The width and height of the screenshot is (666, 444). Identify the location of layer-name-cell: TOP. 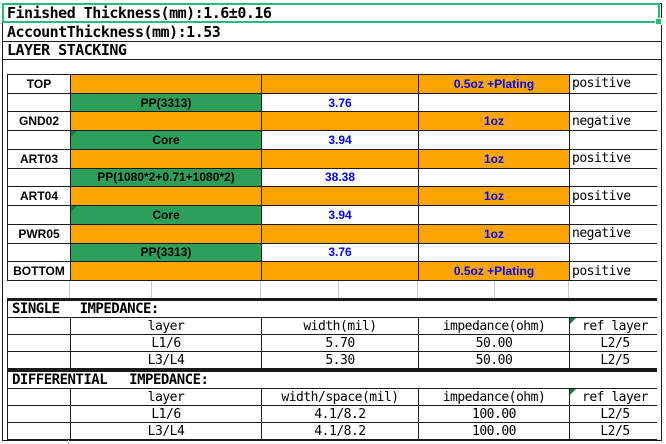
(39, 84).